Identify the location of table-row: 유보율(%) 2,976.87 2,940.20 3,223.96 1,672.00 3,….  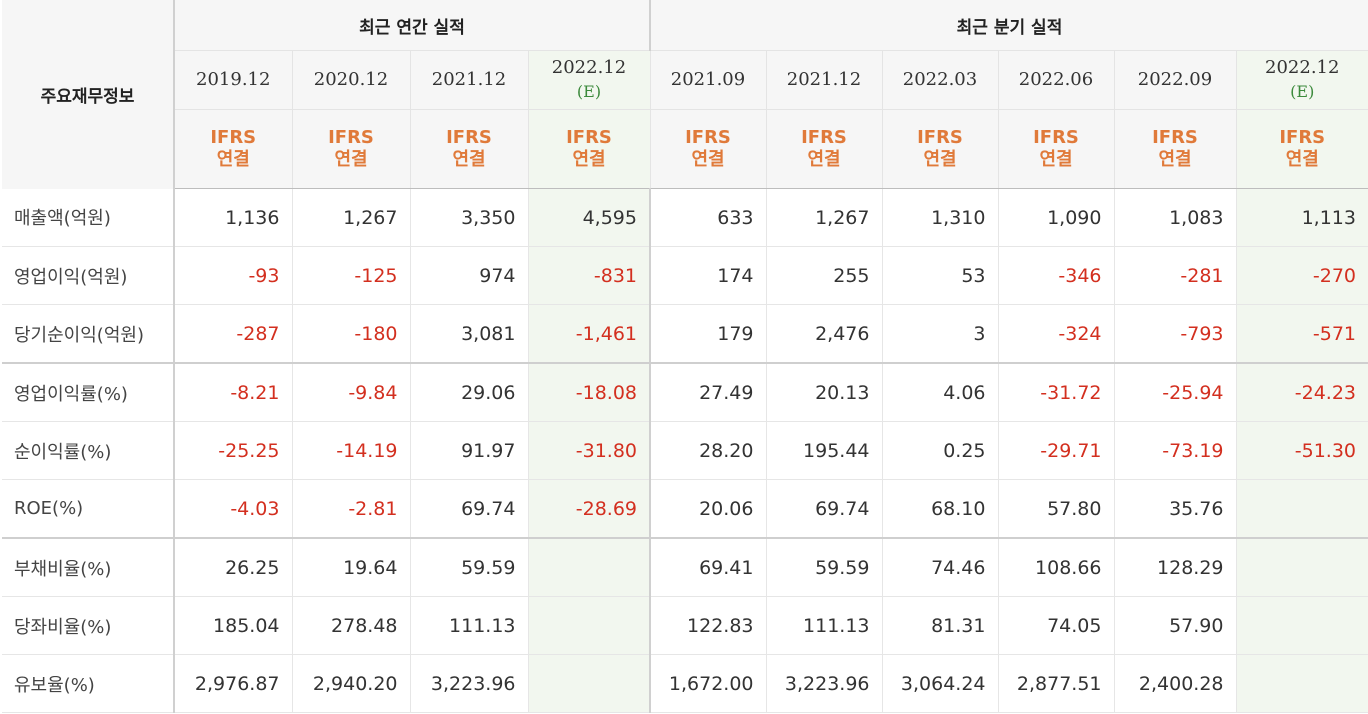
(685, 683).